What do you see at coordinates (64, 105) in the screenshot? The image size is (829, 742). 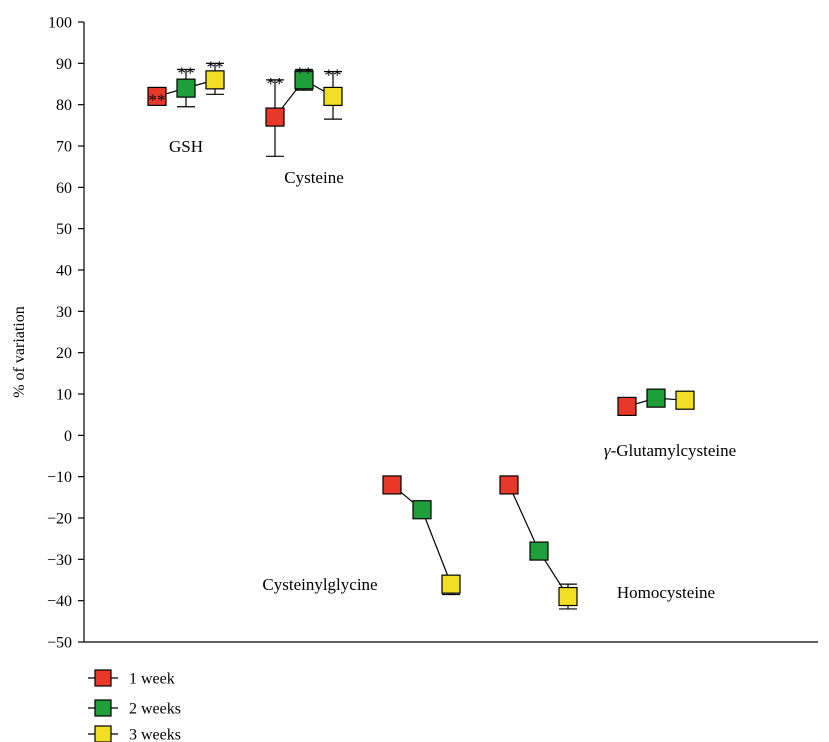 I see `y-tick-label: 80` at bounding box center [64, 105].